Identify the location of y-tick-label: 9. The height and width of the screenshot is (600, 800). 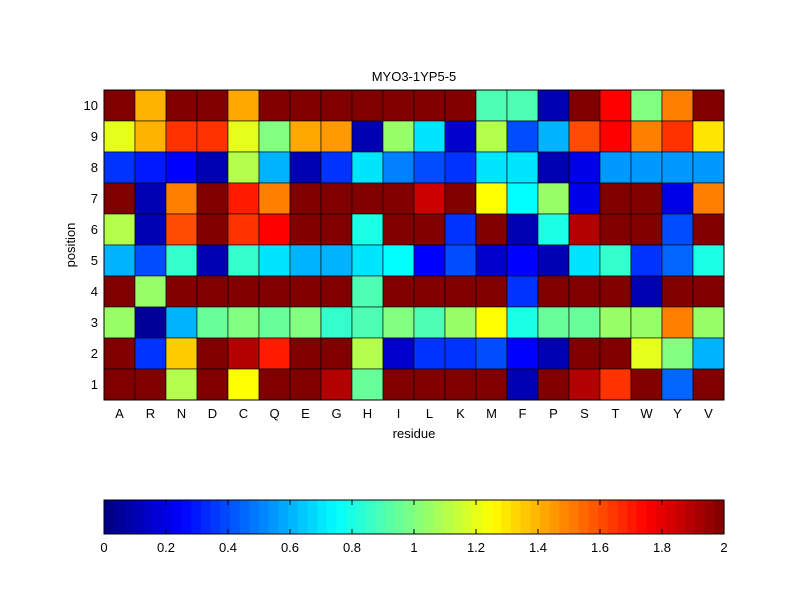
(94, 136).